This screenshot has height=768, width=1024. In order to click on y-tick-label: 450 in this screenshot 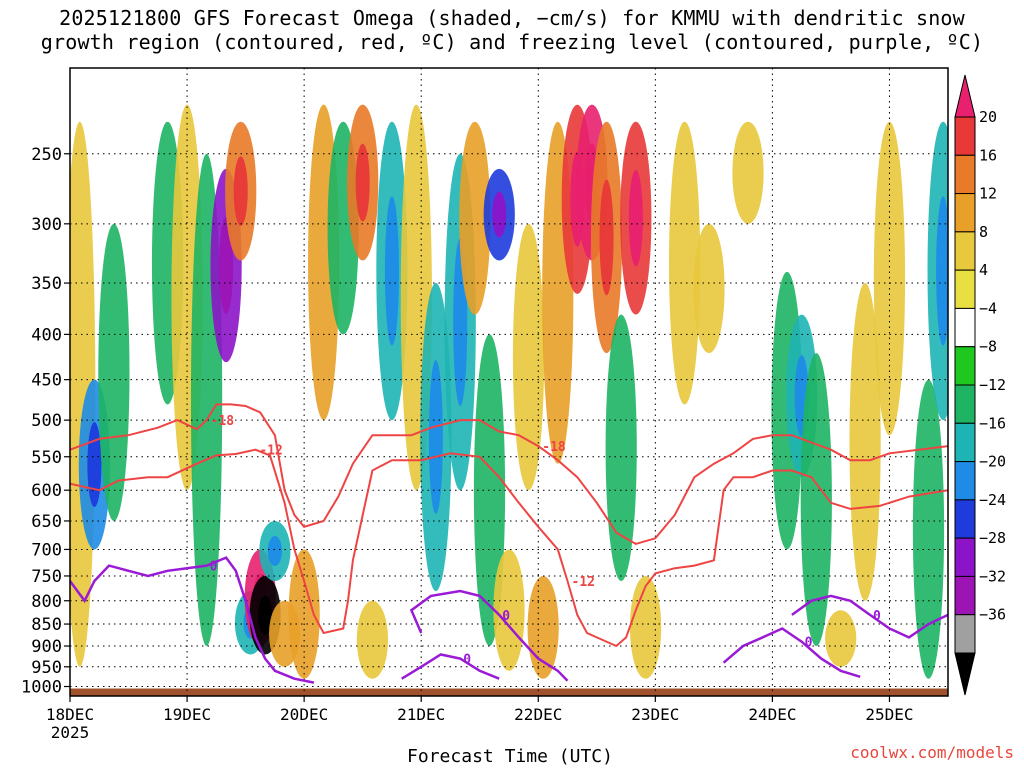, I will do `click(46, 381)`.